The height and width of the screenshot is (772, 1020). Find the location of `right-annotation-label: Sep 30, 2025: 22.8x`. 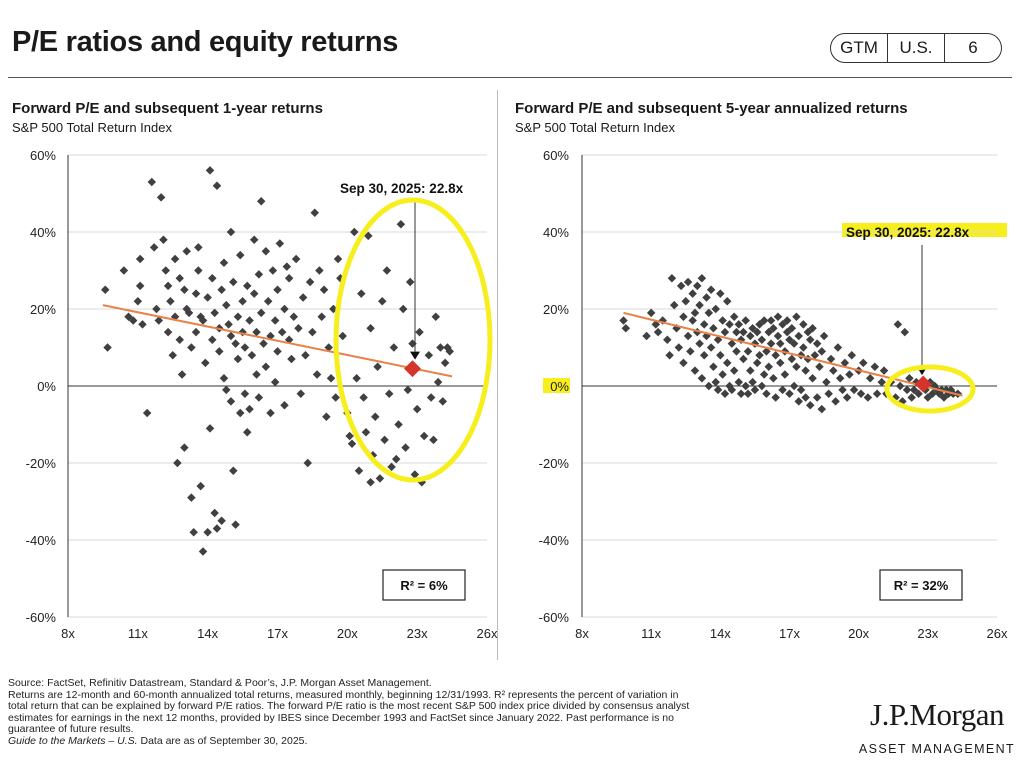

right-annotation-label: Sep 30, 2025: 22.8x is located at coordinates (908, 232).